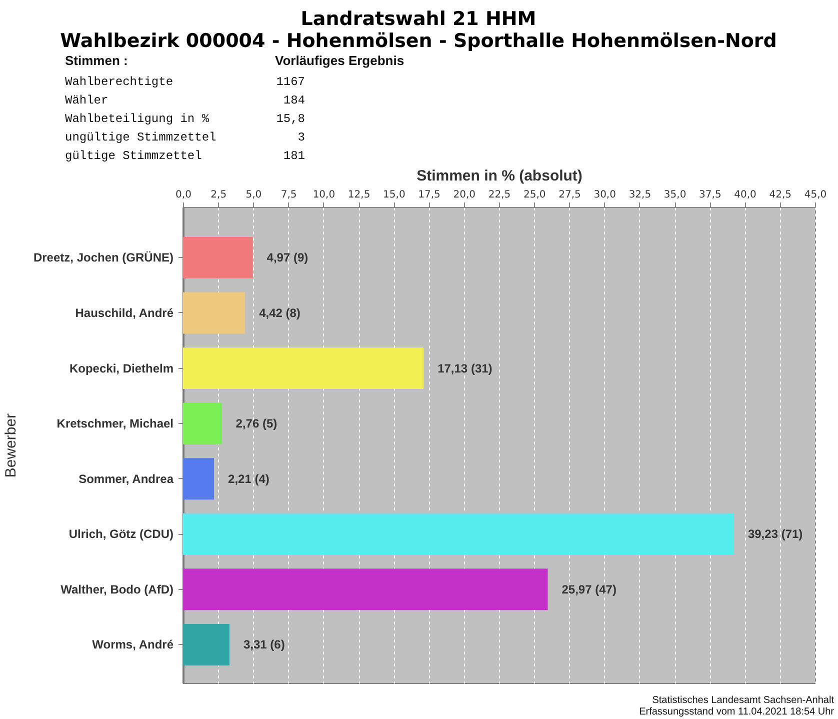 This screenshot has width=838, height=719. I want to click on text: Stimmen :, so click(96, 60).